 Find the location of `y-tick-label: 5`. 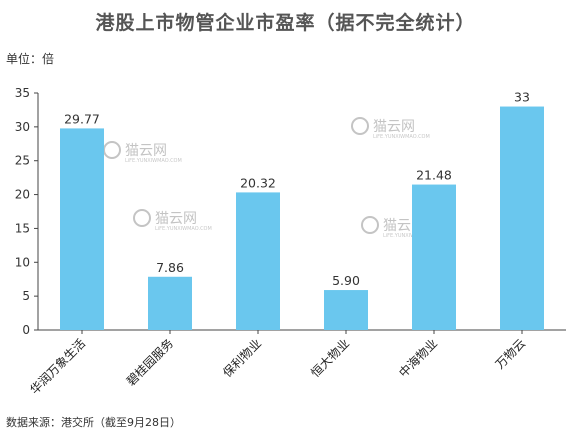

y-tick-label: 5 is located at coordinates (26, 296).